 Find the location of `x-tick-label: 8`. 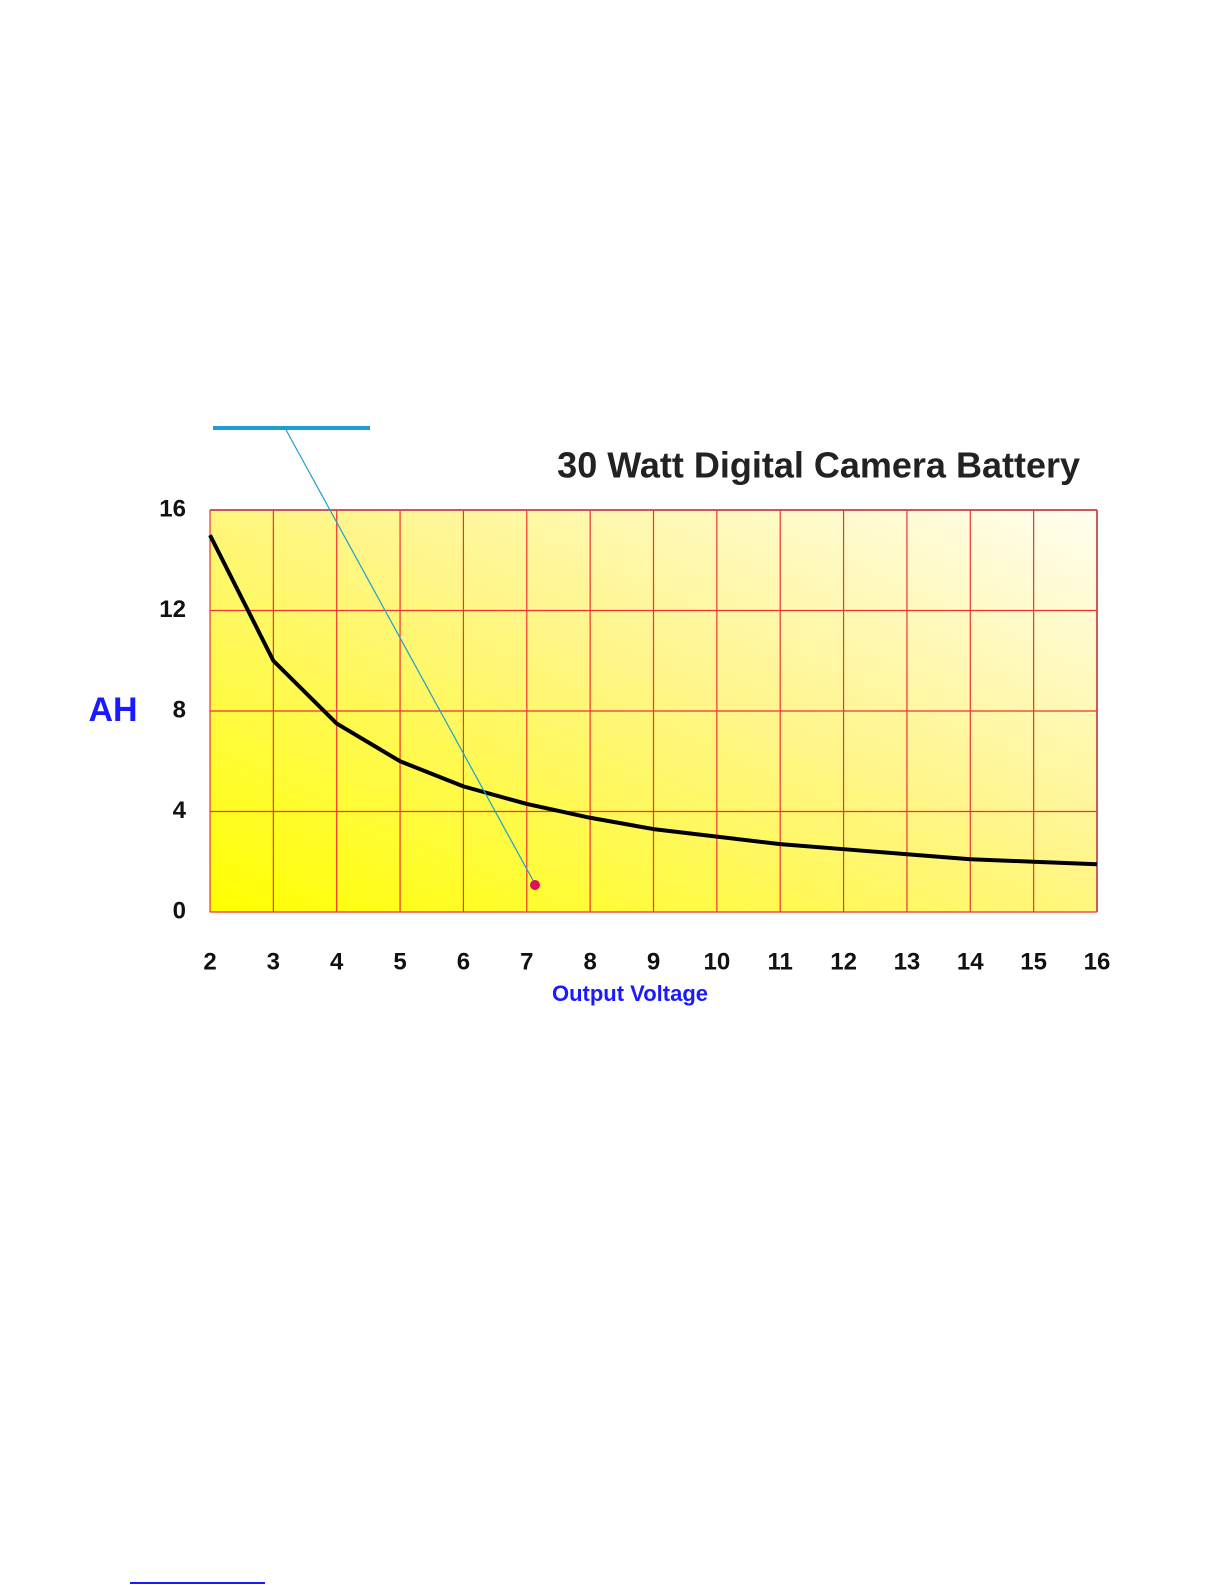

x-tick-label: 8 is located at coordinates (589, 961).